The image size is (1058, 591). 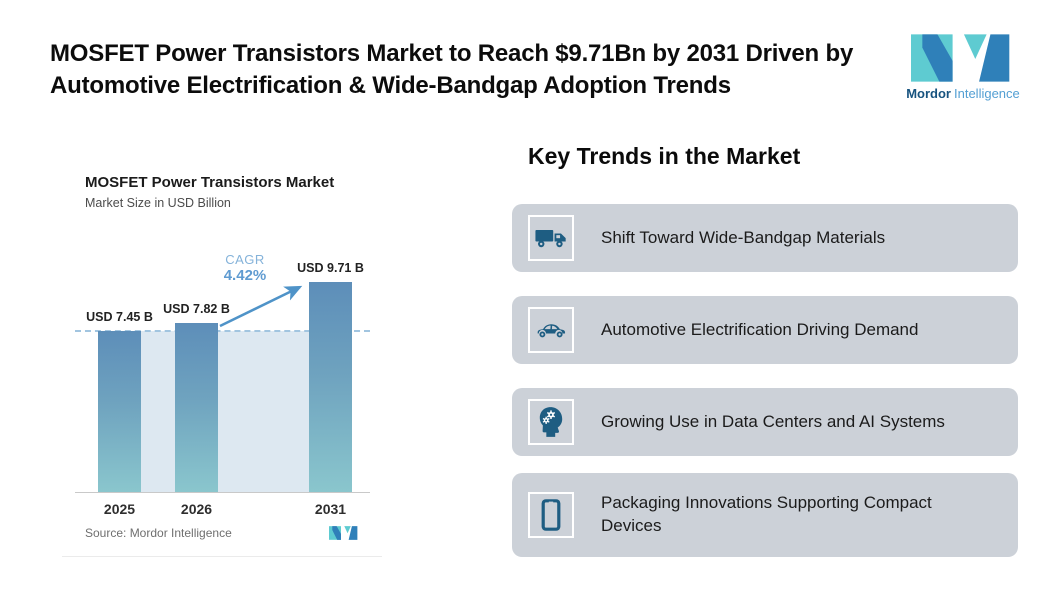 What do you see at coordinates (119, 509) in the screenshot?
I see `x-tick-label: 2025` at bounding box center [119, 509].